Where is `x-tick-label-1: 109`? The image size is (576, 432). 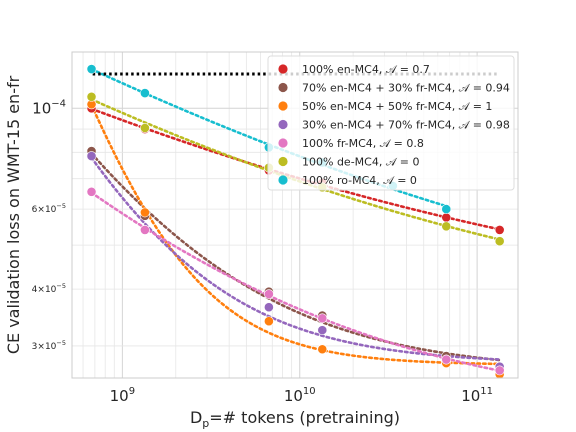
x-tick-label-1: 109 is located at coordinates (122, 395).